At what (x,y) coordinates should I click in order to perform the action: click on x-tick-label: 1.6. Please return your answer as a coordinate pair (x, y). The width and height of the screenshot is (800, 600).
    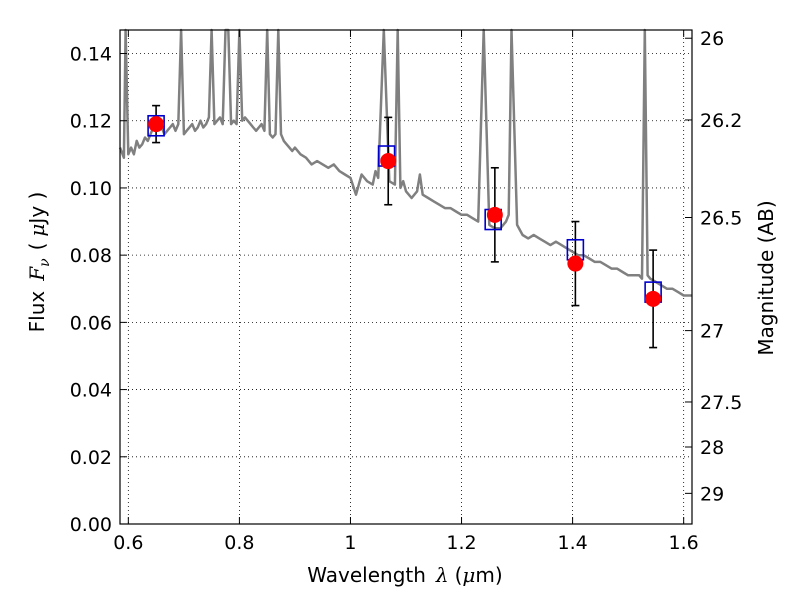
    Looking at the image, I should click on (684, 543).